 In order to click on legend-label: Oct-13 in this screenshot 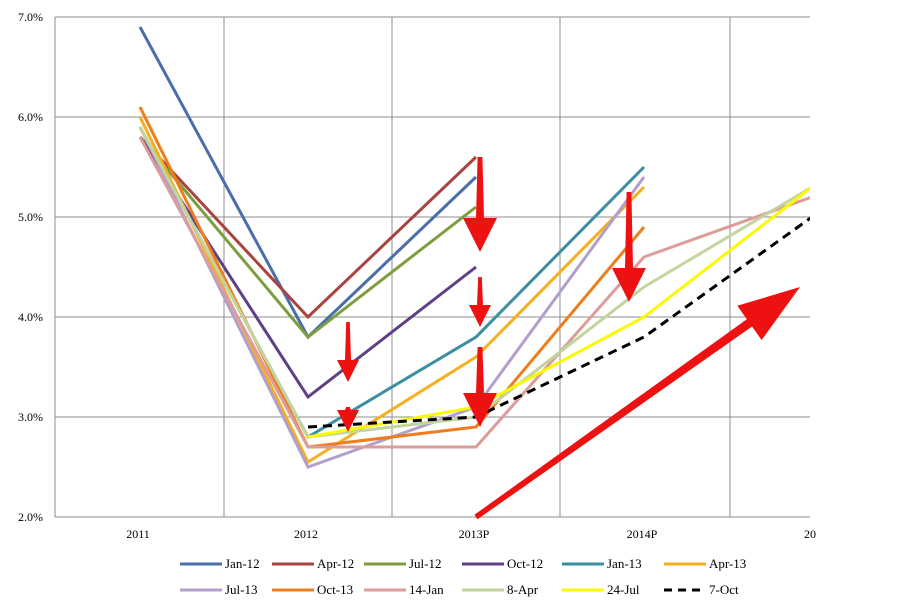, I will do `click(335, 589)`.